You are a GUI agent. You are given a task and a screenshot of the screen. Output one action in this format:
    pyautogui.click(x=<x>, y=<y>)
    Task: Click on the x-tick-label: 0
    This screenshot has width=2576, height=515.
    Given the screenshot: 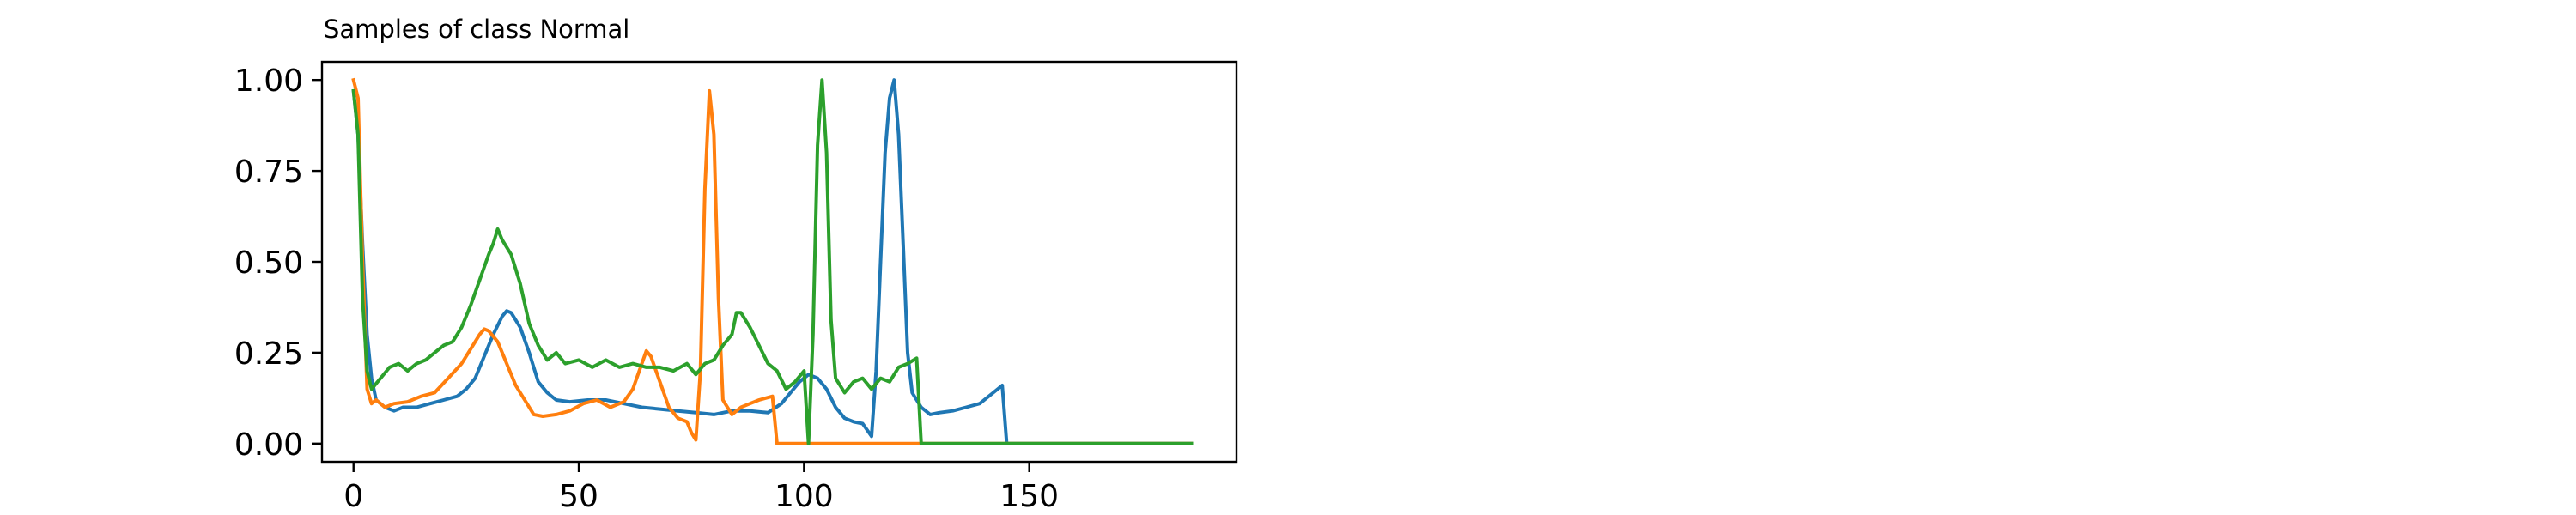 What is the action you would take?
    pyautogui.click(x=353, y=496)
    